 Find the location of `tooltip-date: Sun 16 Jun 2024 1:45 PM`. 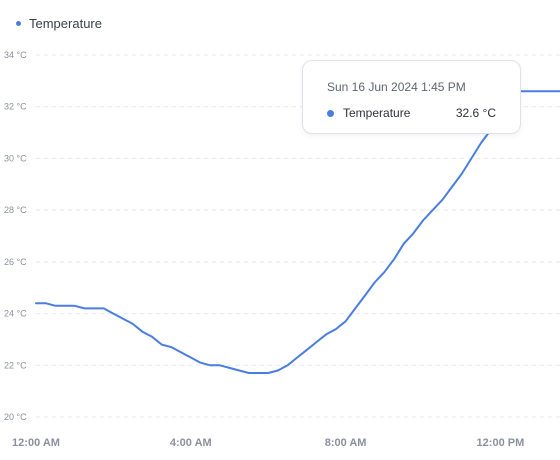

tooltip-date: Sun 16 Jun 2024 1:45 PM is located at coordinates (396, 87).